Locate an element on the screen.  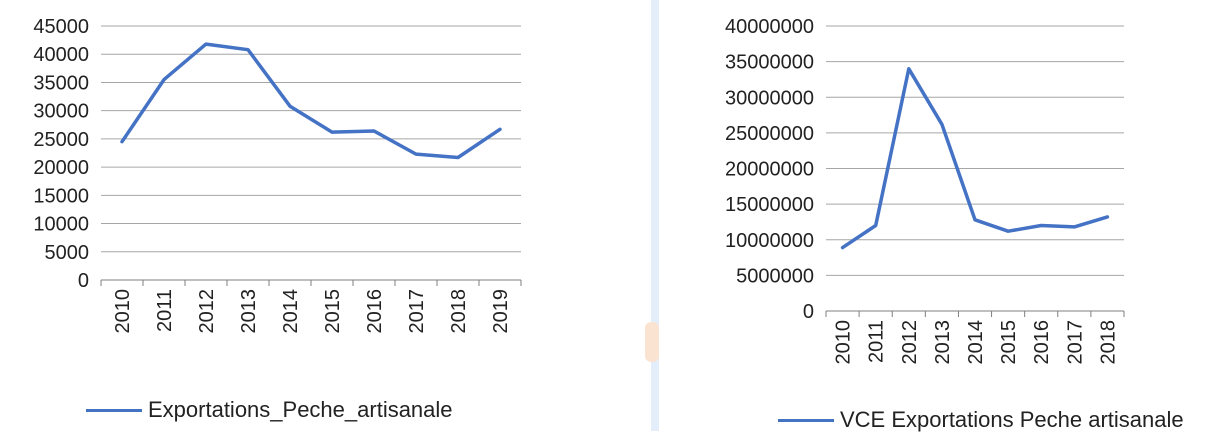
y-tick-label: 10000 is located at coordinates (61, 225).